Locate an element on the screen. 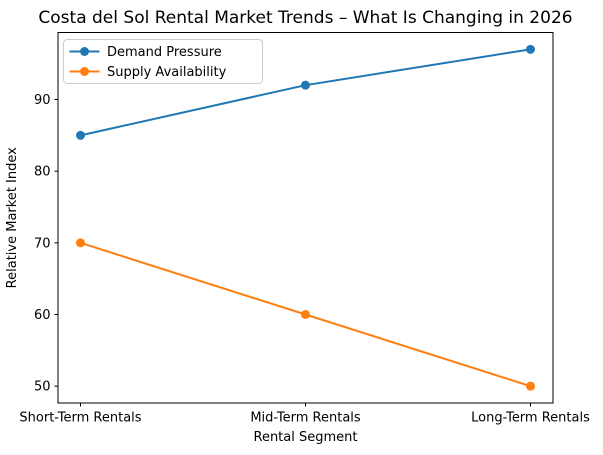  y-tick-label: 50 is located at coordinates (42, 387).